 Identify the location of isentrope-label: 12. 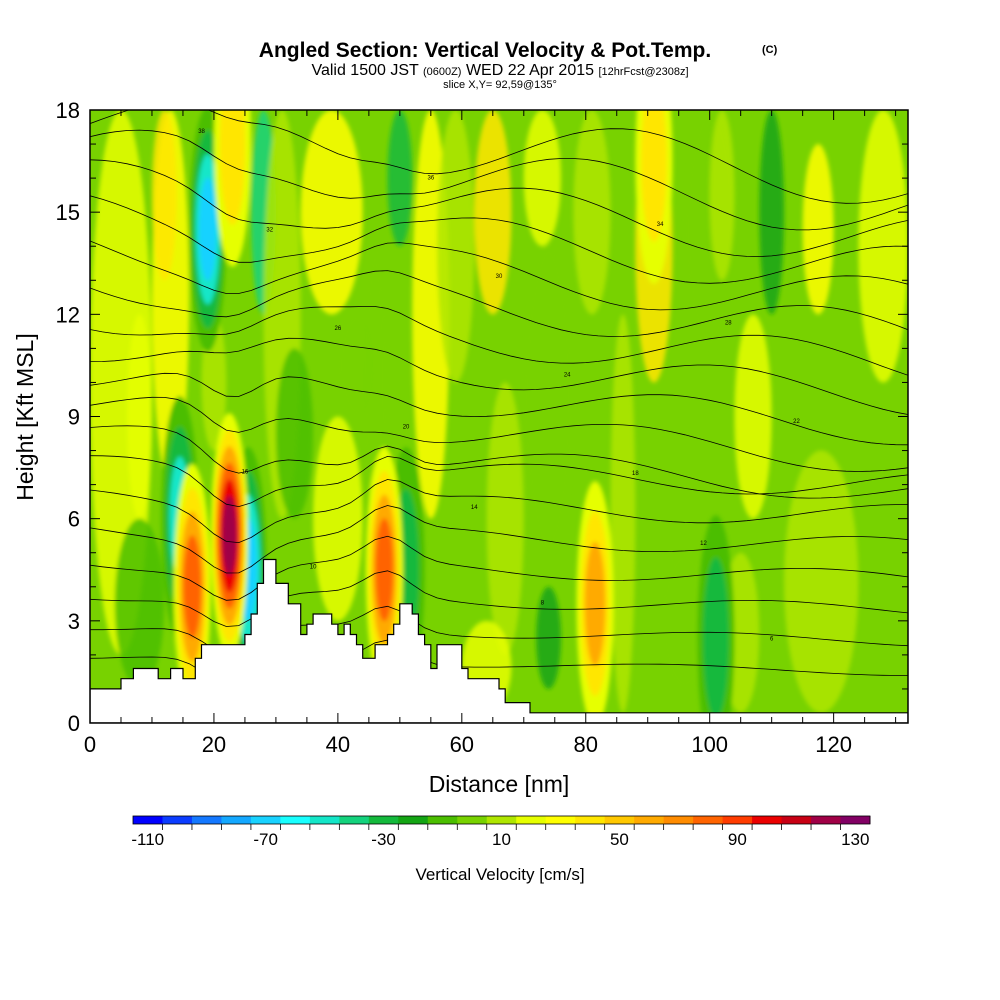
(703, 544).